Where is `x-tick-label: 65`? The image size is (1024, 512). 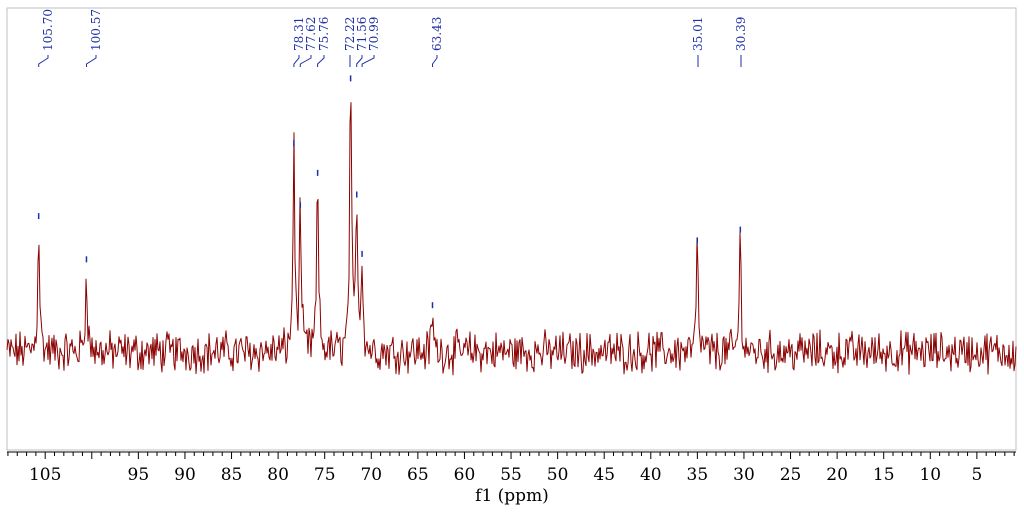
x-tick-label: 65 is located at coordinates (418, 475).